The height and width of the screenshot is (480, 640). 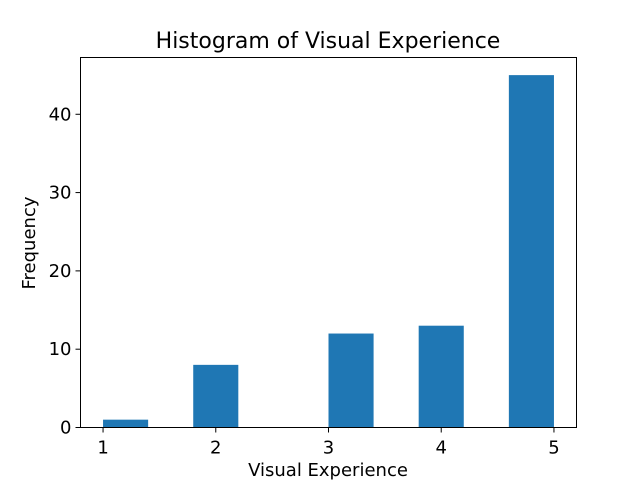 I want to click on x-tick-label: 3, so click(x=328, y=448).